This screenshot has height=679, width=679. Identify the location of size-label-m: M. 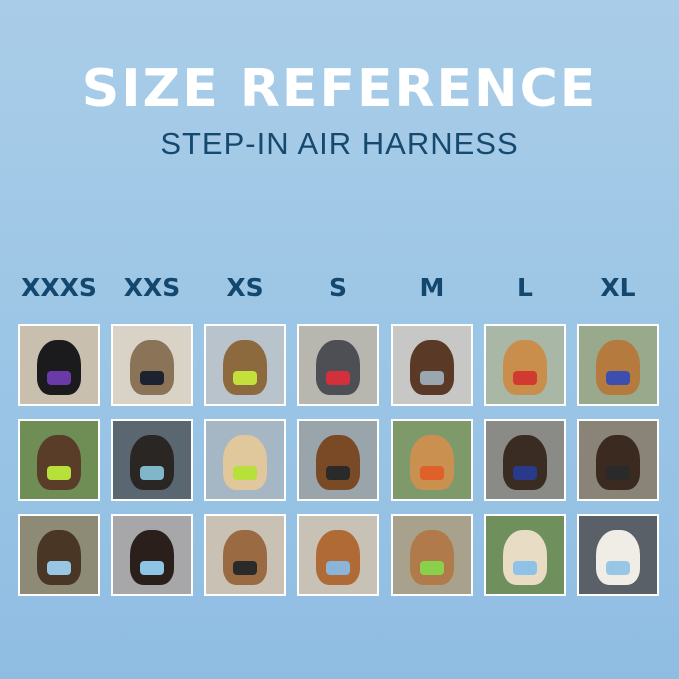
(432, 287).